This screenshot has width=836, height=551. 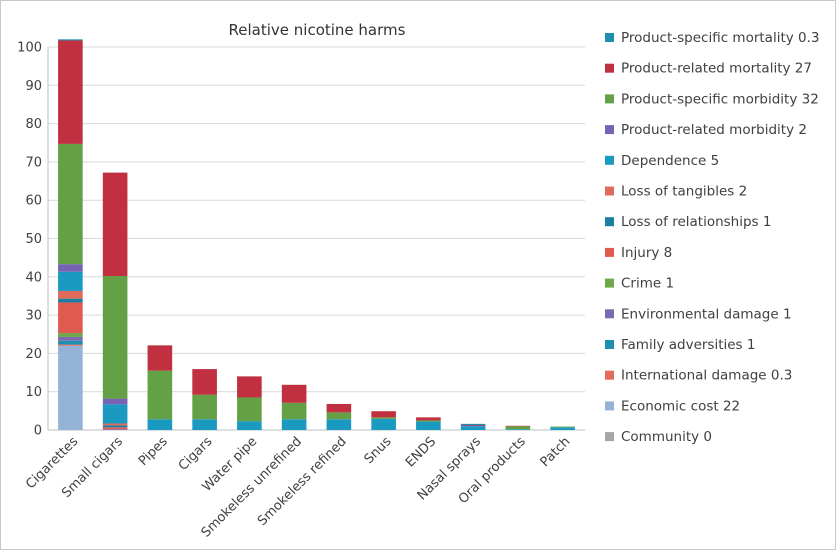 I want to click on y-tick-label: 40, so click(x=33, y=277).